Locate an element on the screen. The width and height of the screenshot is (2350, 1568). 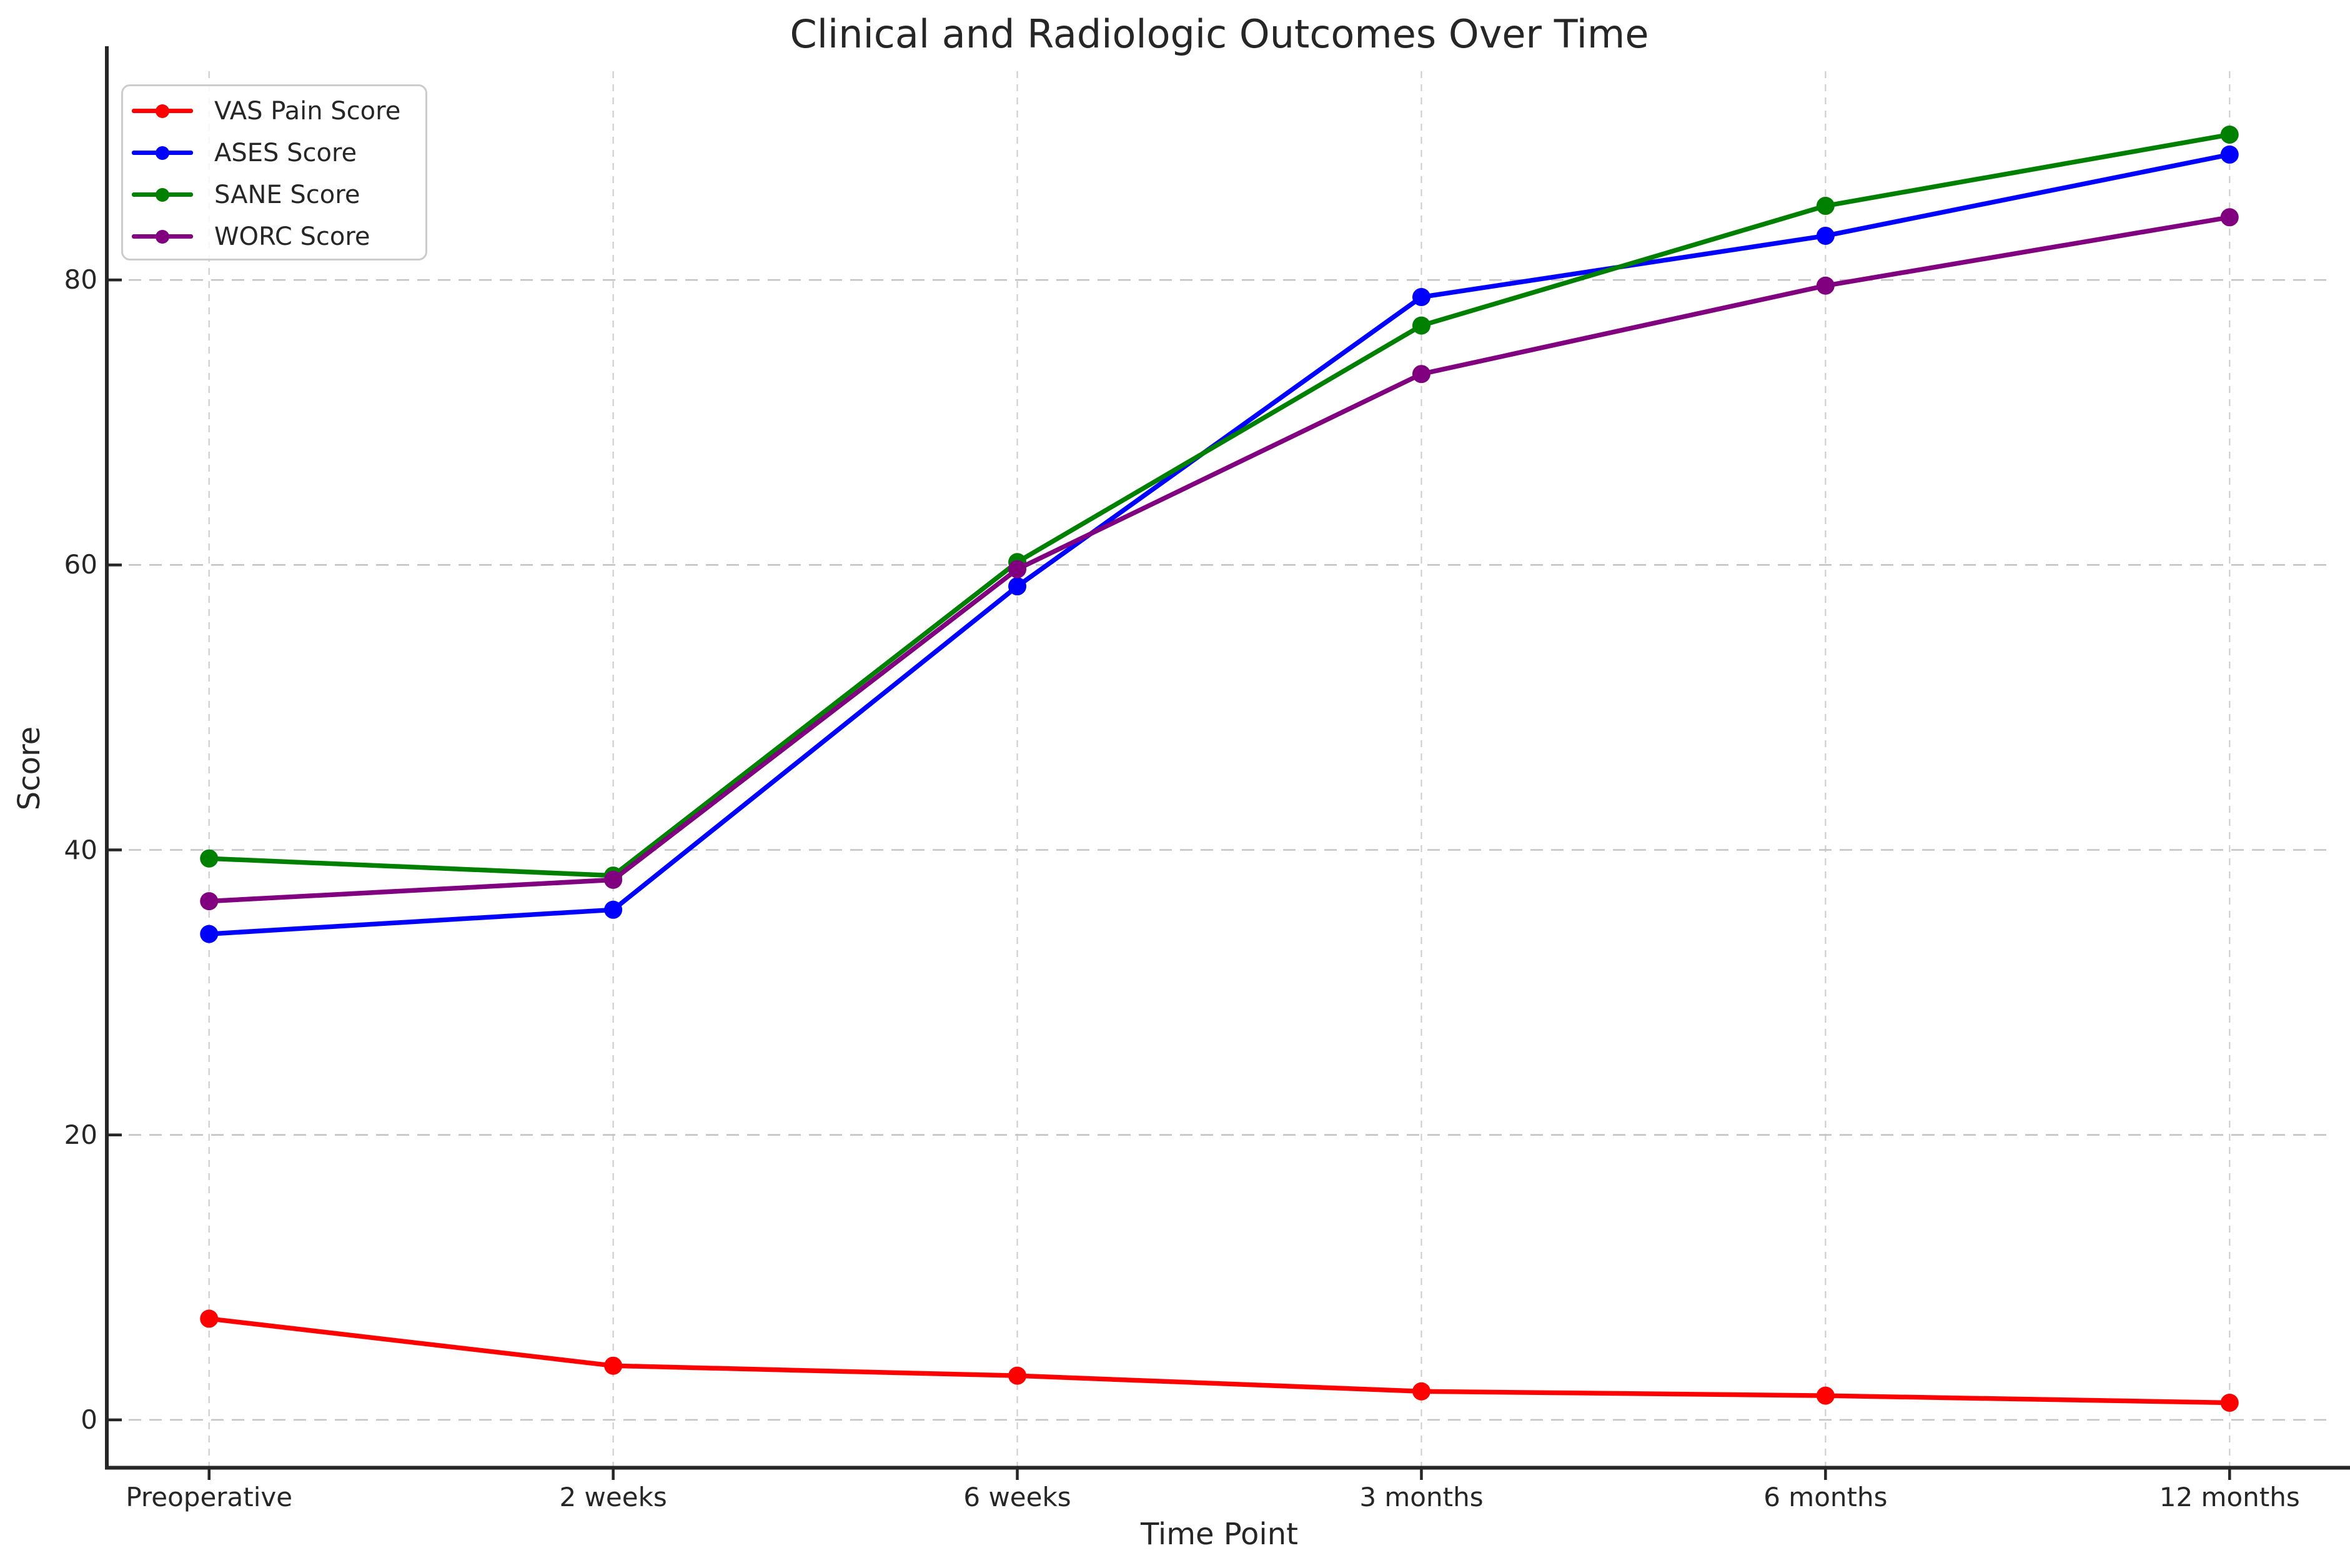
legend-label: VAS Pain Score is located at coordinates (307, 111).